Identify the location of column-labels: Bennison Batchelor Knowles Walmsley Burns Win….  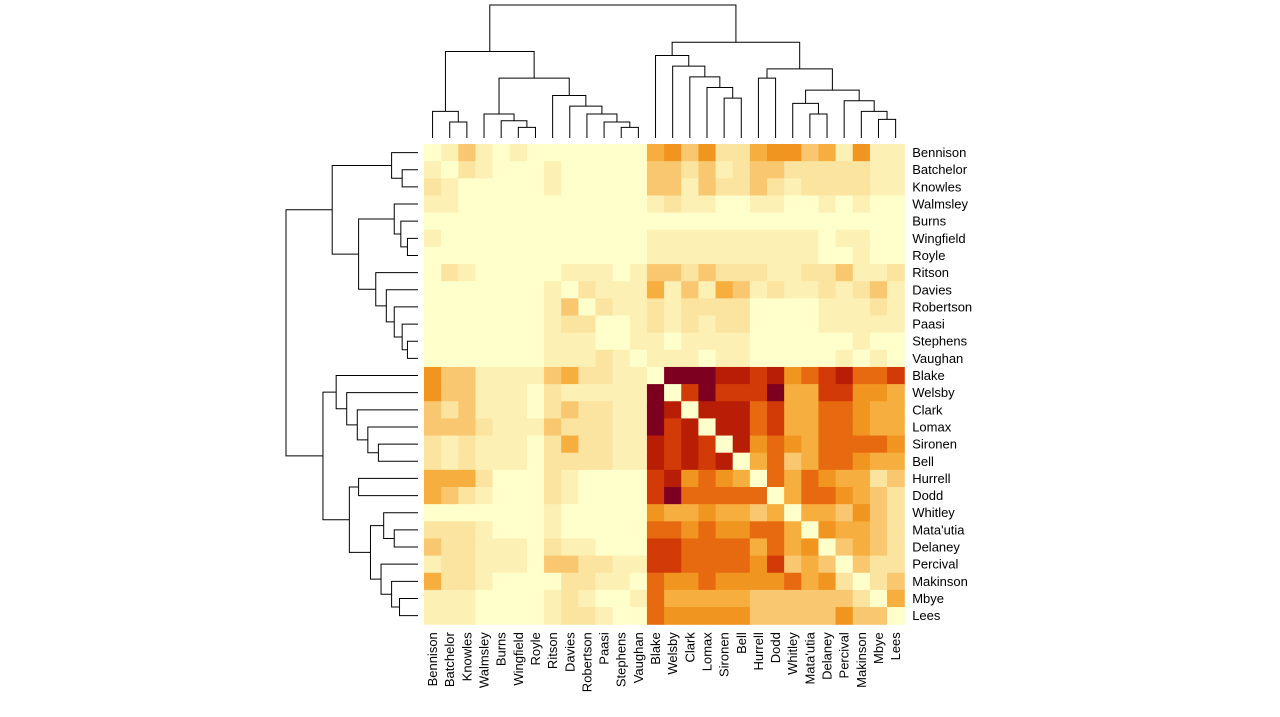
(664, 661).